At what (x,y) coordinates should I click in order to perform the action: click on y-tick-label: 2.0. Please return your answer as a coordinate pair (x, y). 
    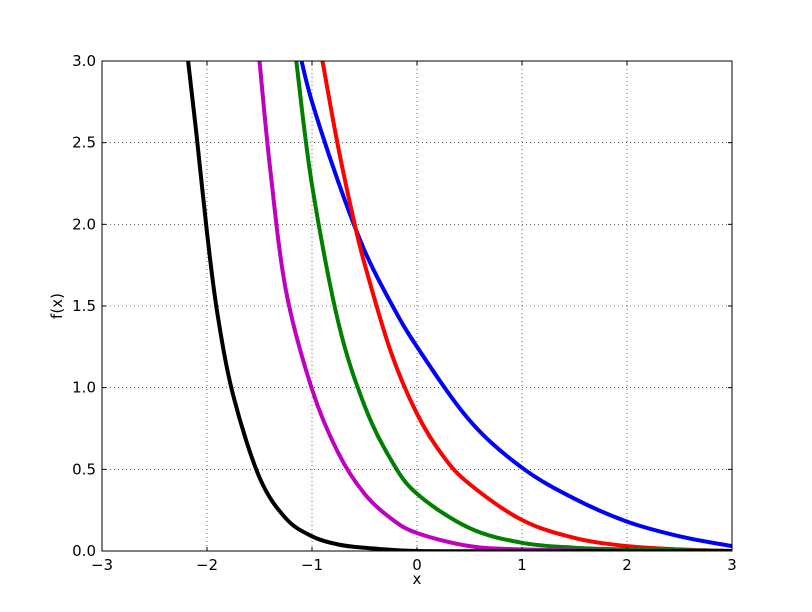
    Looking at the image, I should click on (84, 224).